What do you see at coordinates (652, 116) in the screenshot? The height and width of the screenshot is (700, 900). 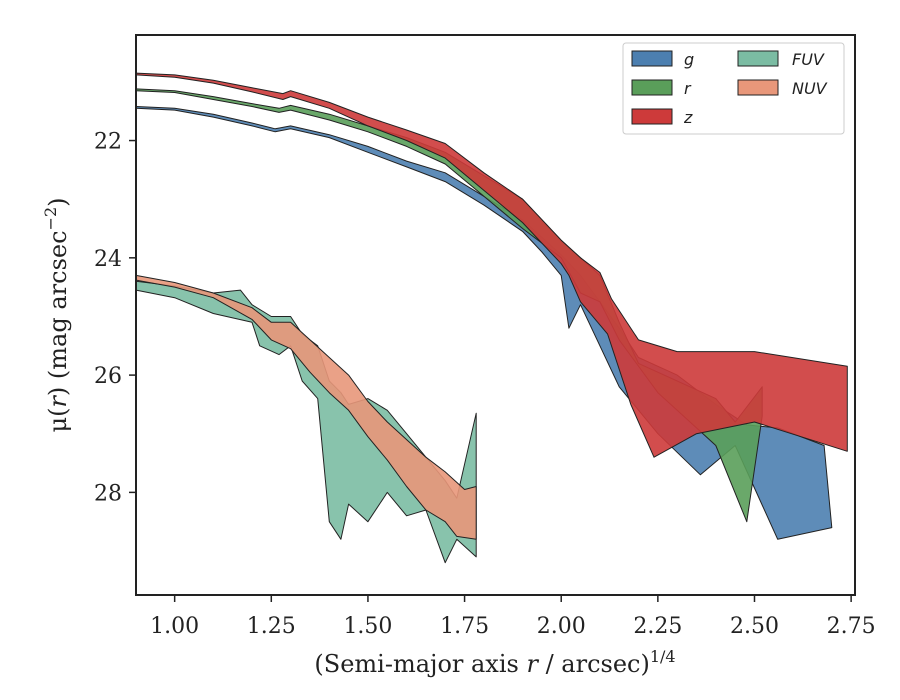 I see `legend-swatch-z` at bounding box center [652, 116].